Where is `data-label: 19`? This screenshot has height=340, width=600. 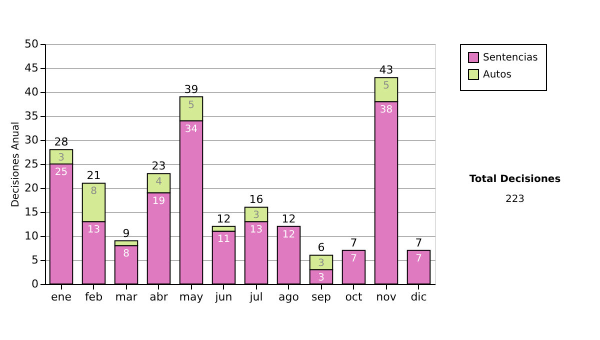 data-label: 19 is located at coordinates (159, 201).